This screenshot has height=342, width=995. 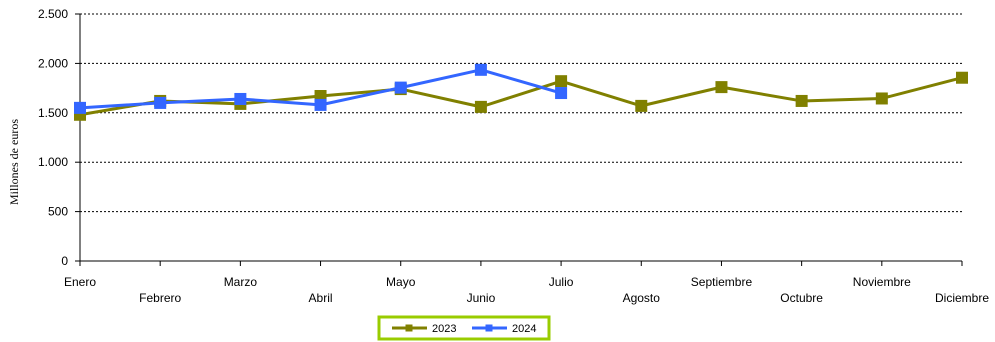 I want to click on x-tick-label: Mayo, so click(x=401, y=282).